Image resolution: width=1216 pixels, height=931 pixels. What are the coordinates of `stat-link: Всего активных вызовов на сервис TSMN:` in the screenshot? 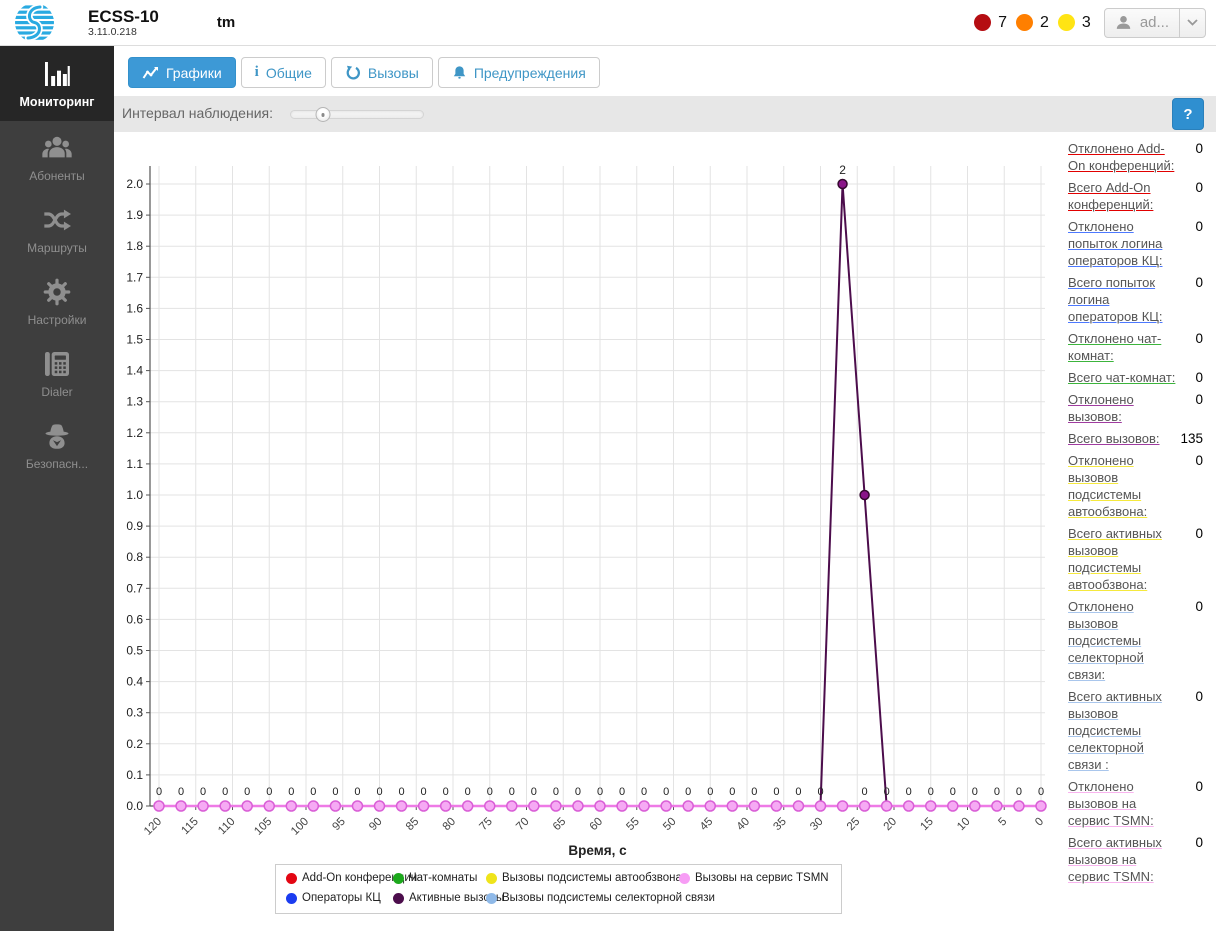 It's located at (1115, 859).